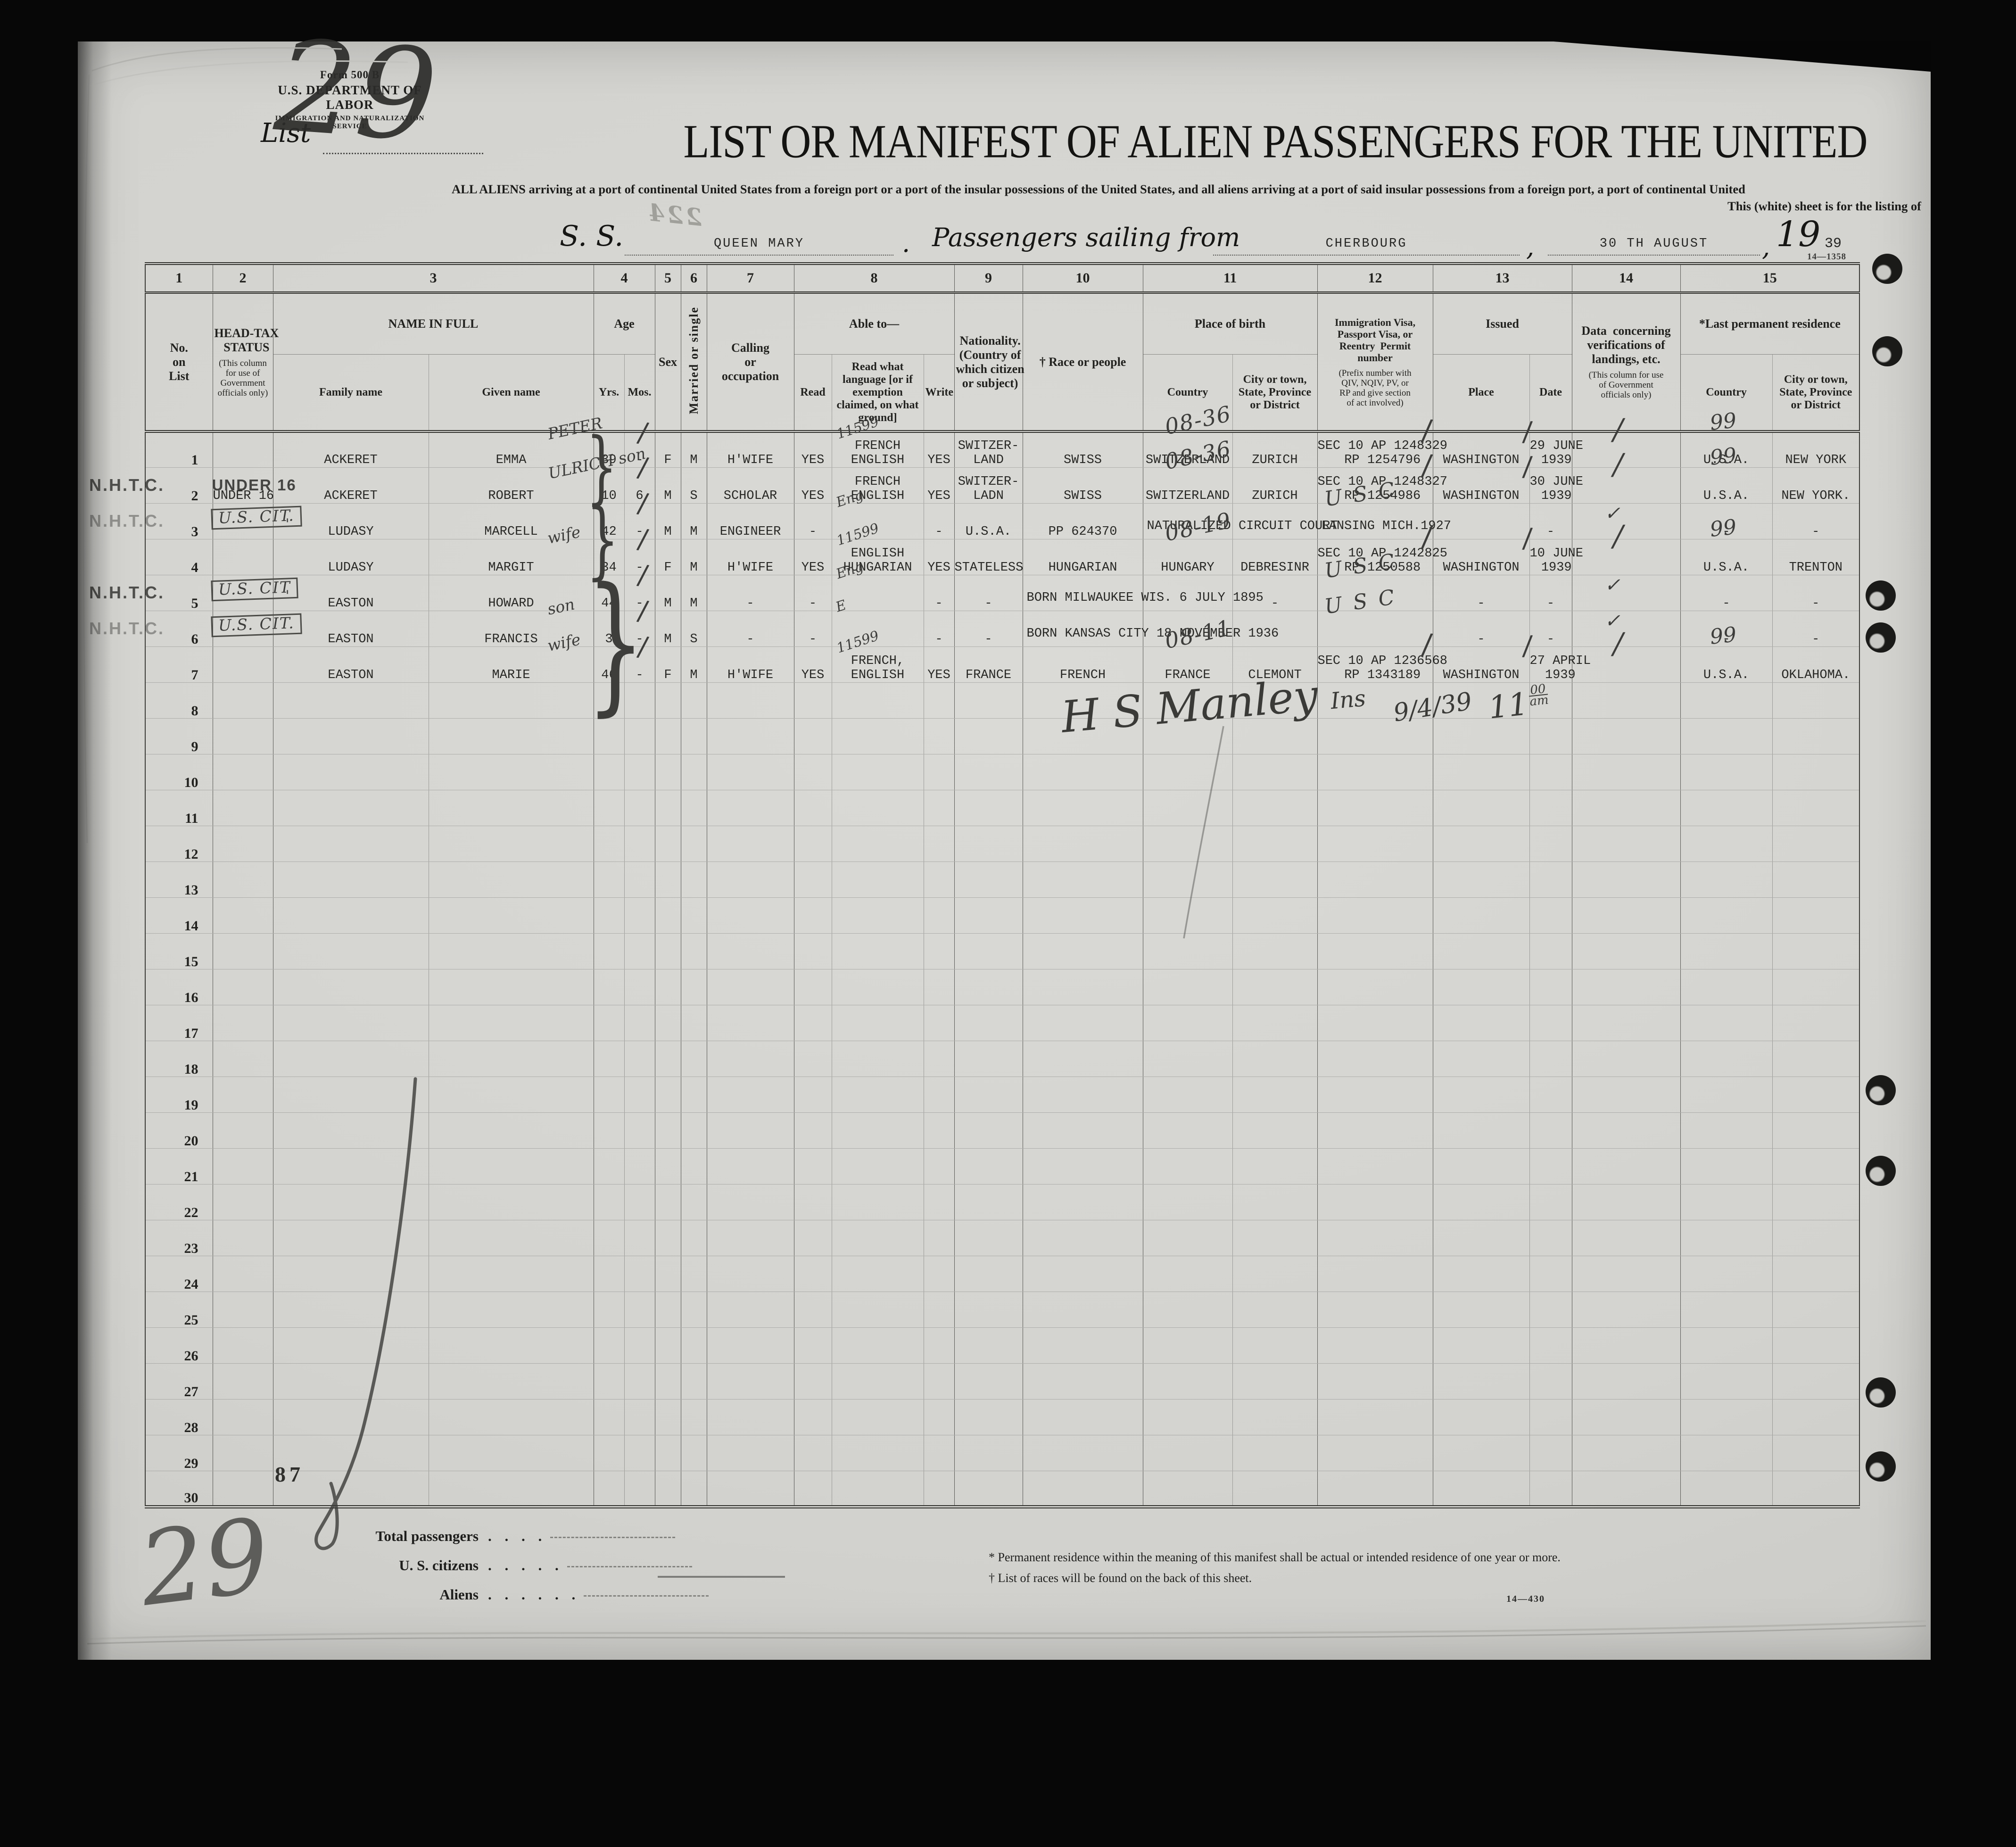  I want to click on cell-headtax: U.S. CIT., so click(256, 629).